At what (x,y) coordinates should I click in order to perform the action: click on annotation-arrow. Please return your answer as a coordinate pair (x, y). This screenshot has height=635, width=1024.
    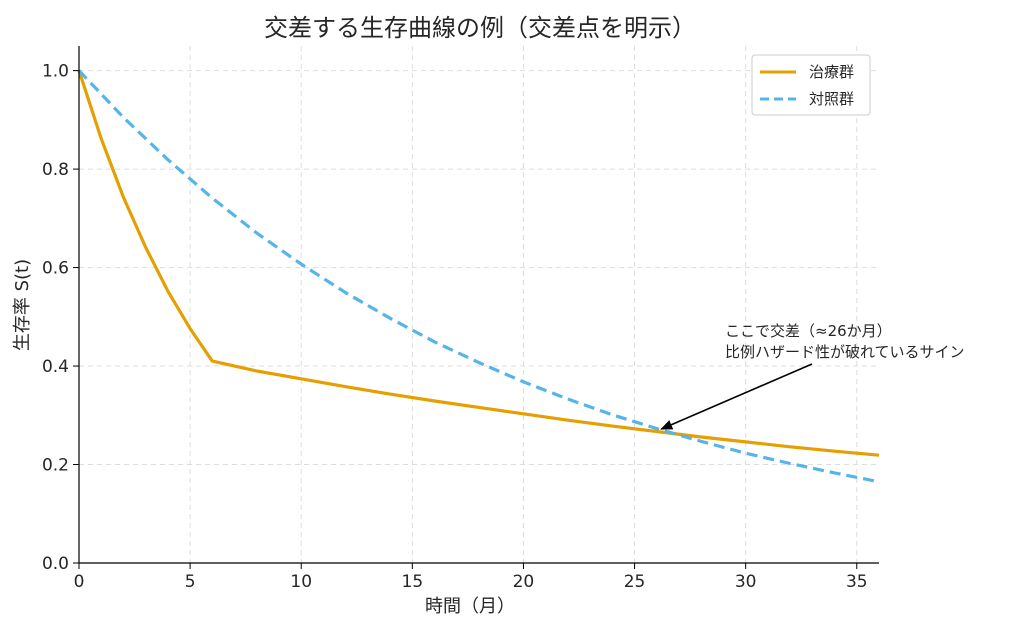
    Looking at the image, I should click on (736, 396).